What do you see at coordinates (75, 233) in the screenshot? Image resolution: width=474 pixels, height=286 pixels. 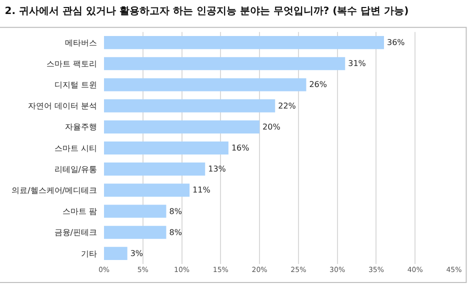 I see `y-tick-label: 금융/핀테크` at bounding box center [75, 233].